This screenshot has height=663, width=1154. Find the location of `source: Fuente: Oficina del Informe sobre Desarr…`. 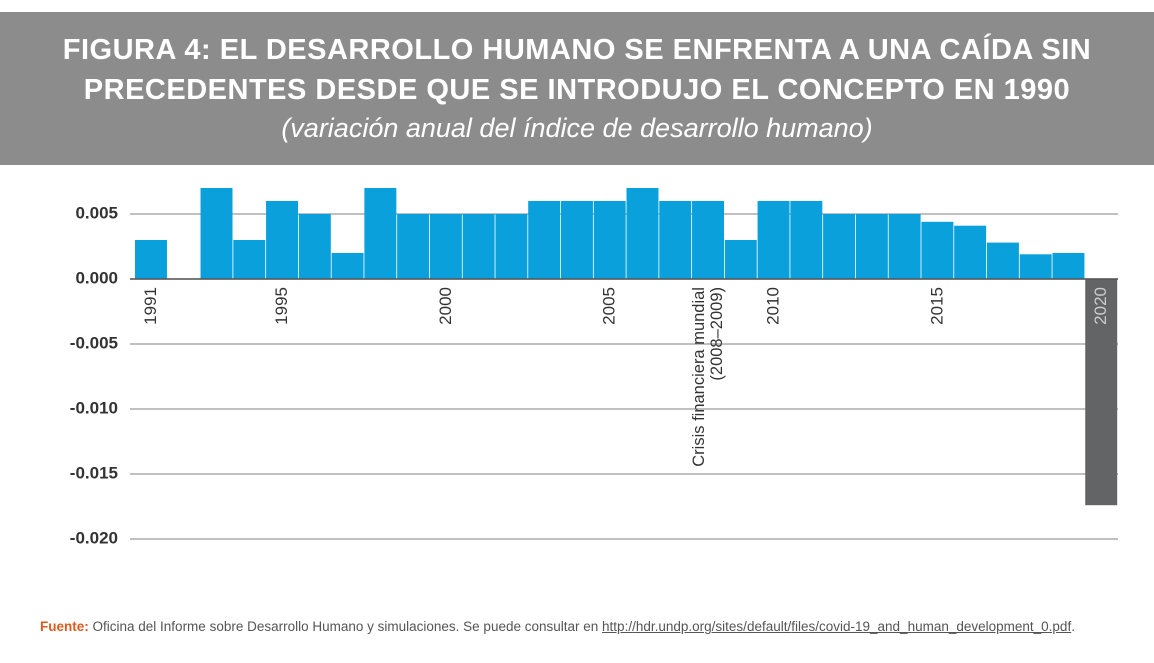

source: Fuente: Oficina del Informe sobre Desarr… is located at coordinates (597, 627).